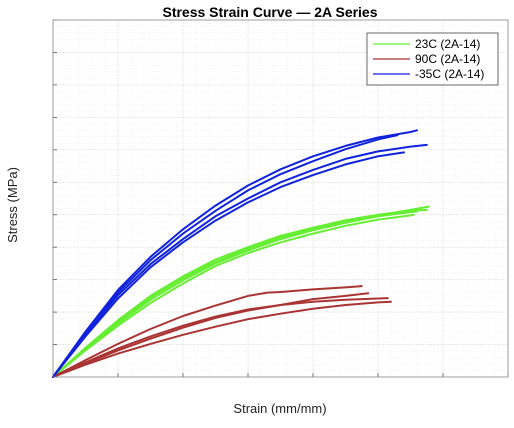 The height and width of the screenshot is (428, 514). What do you see at coordinates (12, 205) in the screenshot?
I see `y-axis-label: Stress (MPa)` at bounding box center [12, 205].